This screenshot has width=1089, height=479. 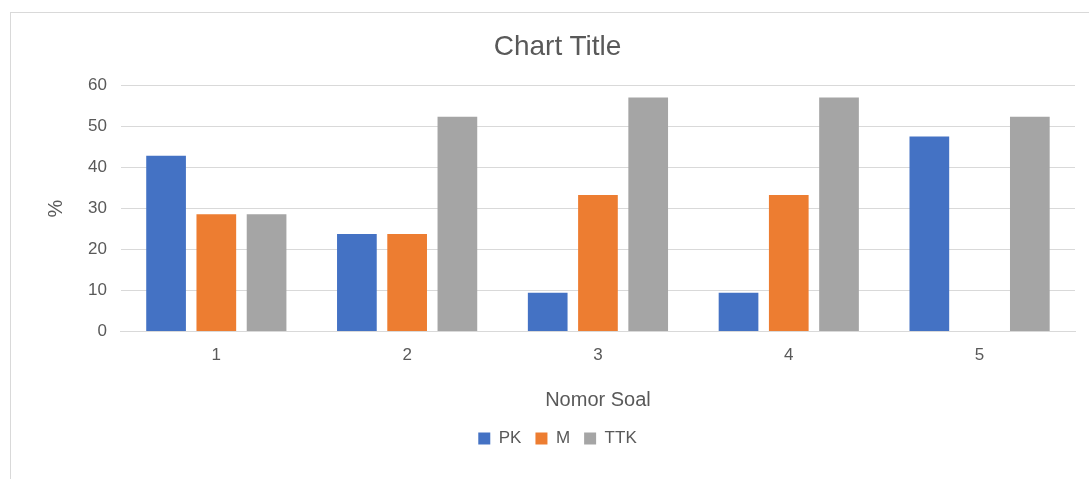 What do you see at coordinates (97, 249) in the screenshot?
I see `y-tick-label: 20` at bounding box center [97, 249].